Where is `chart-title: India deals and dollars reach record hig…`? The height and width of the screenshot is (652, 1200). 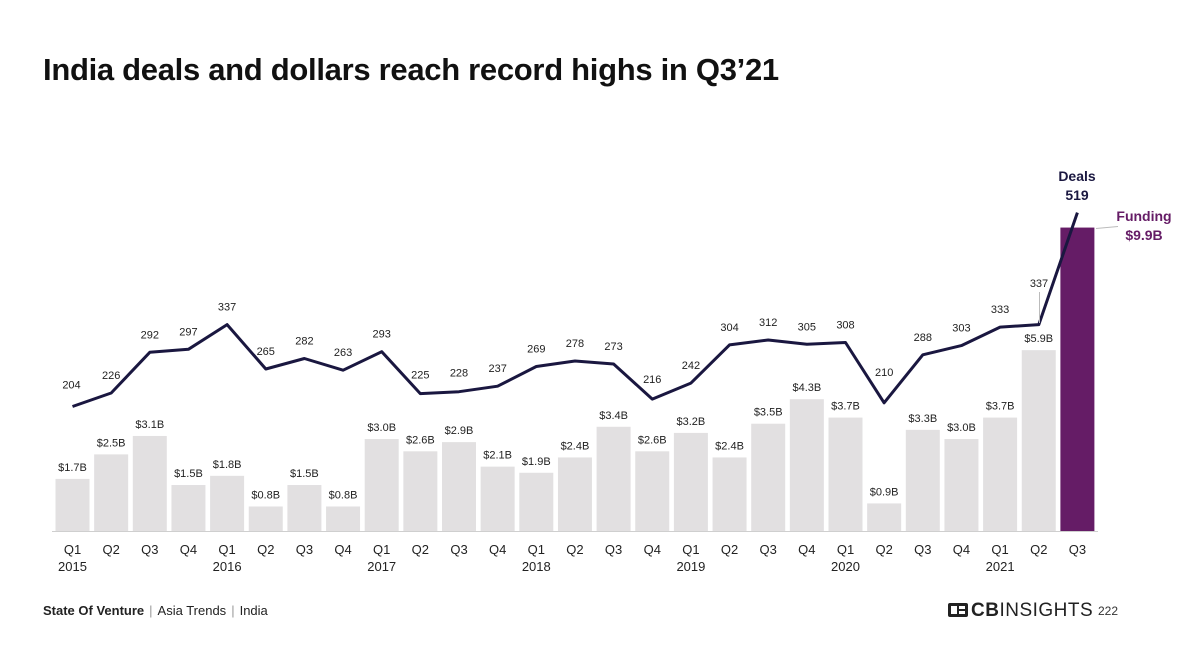 chart-title: India deals and dollars reach record hig… is located at coordinates (411, 69).